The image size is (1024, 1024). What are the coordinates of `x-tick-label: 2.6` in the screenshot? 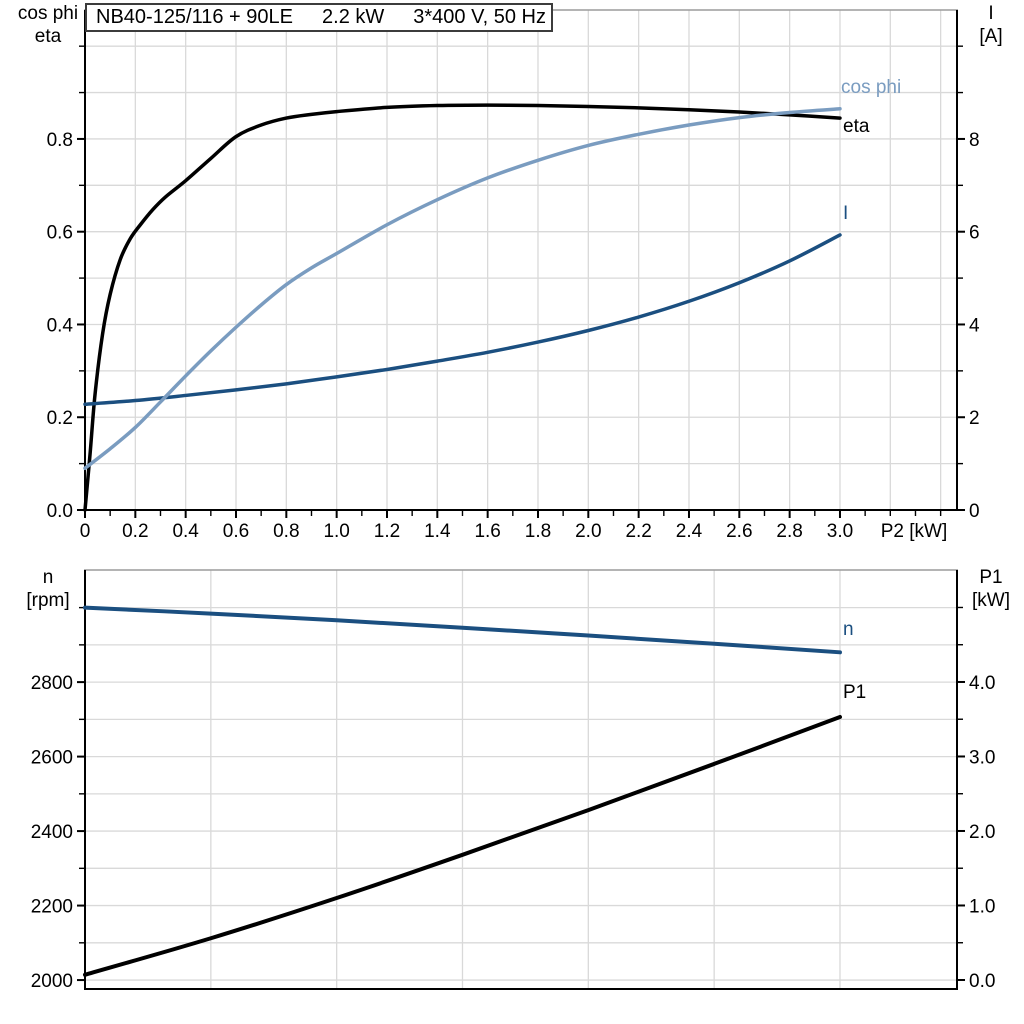 It's located at (739, 531).